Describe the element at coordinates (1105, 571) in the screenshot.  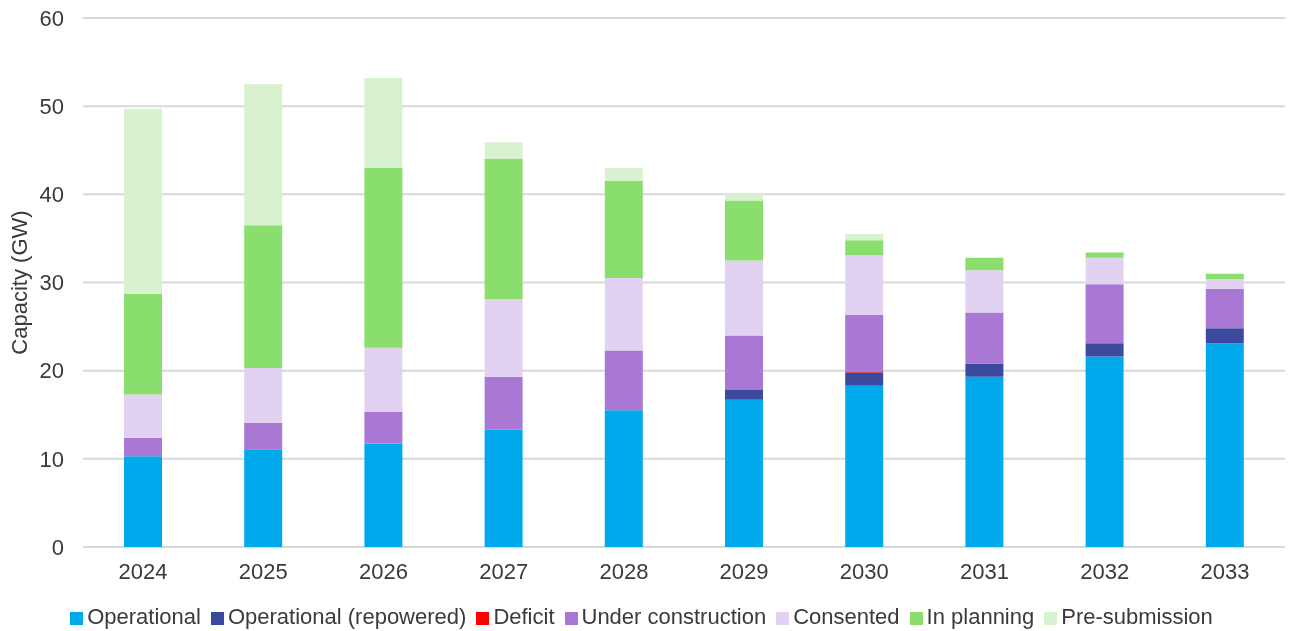
I see `x-tick-label: 2032` at that location.